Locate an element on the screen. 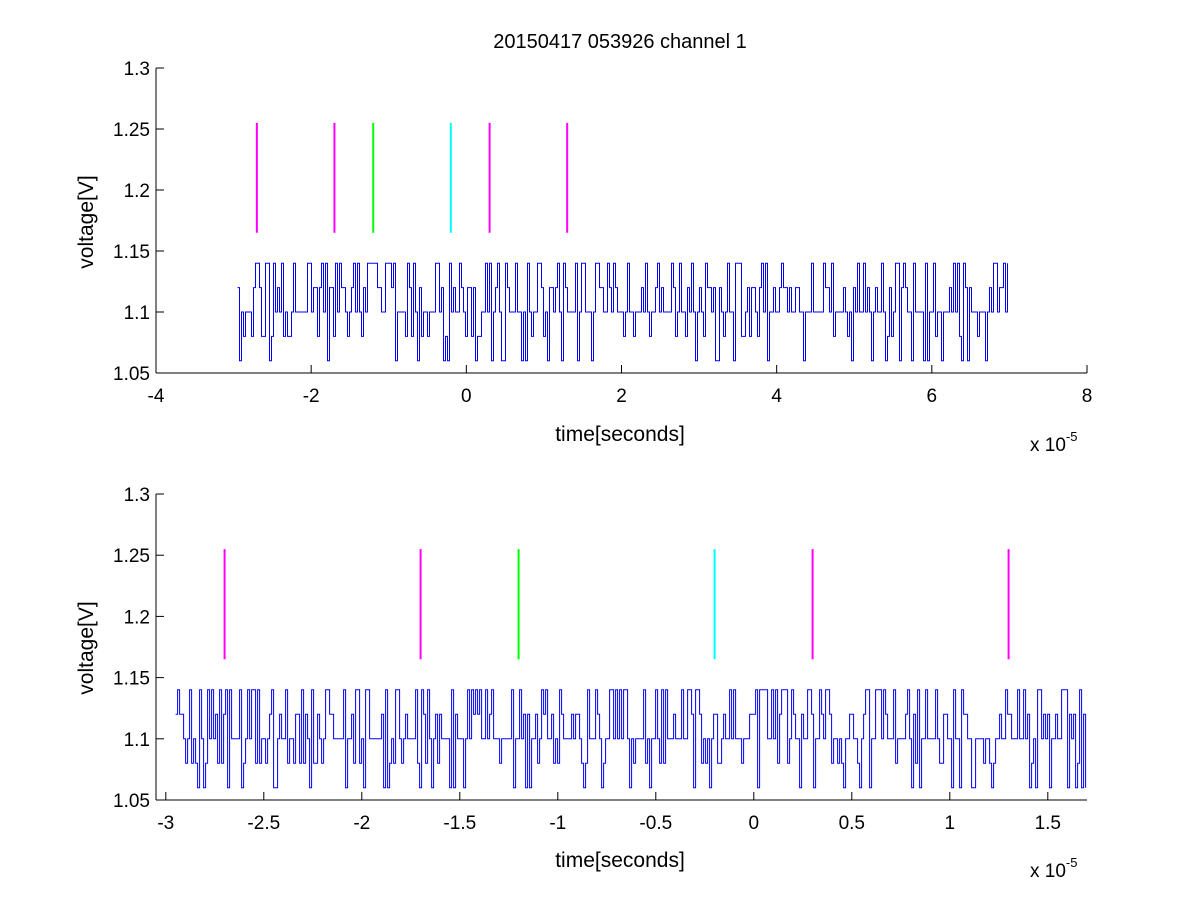 The image size is (1200, 901). top-x-tick-label: -4 is located at coordinates (156, 396).